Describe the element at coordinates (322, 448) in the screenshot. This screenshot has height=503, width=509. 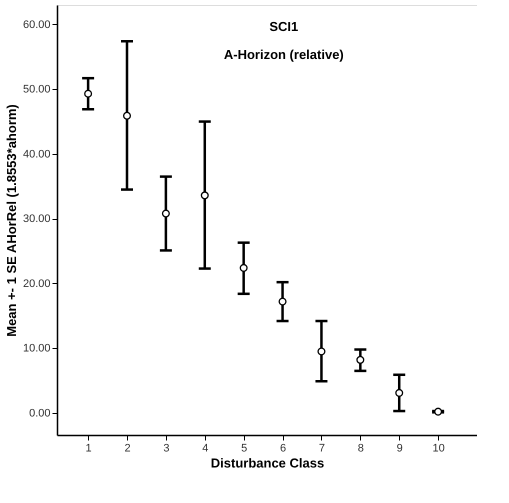
I see `x-tick-label: 7` at that location.